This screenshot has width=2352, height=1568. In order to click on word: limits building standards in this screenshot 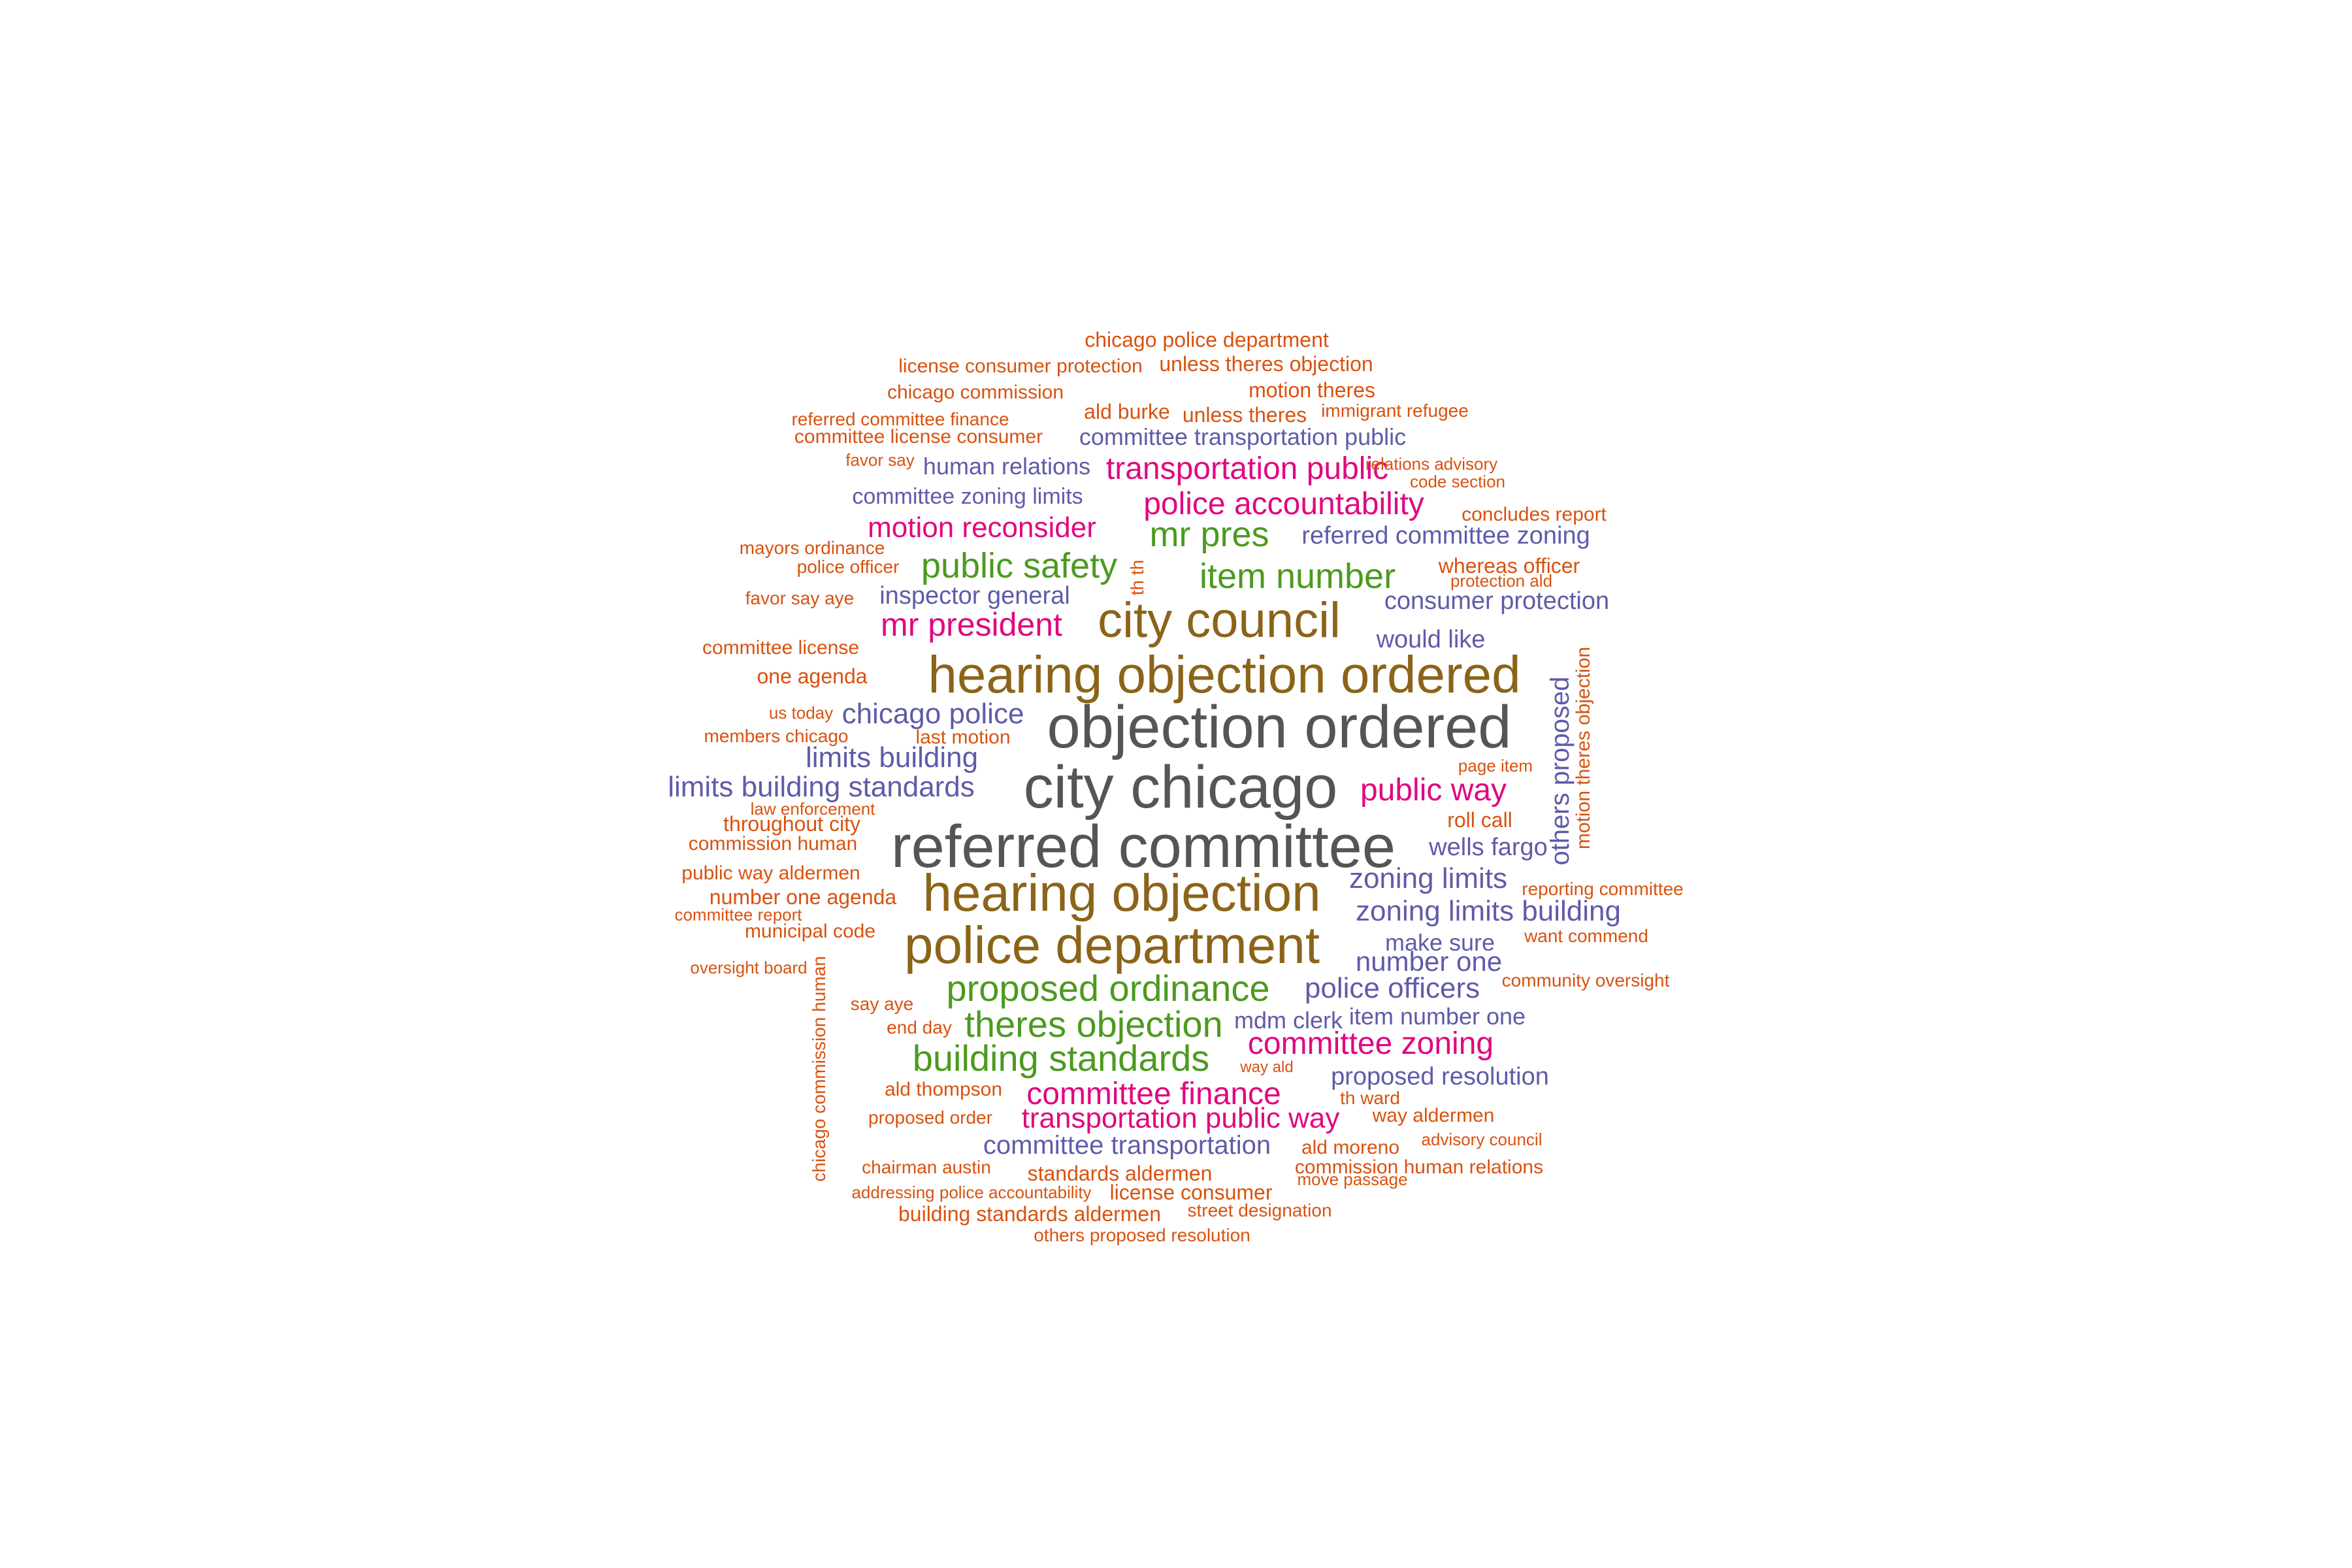, I will do `click(821, 787)`.